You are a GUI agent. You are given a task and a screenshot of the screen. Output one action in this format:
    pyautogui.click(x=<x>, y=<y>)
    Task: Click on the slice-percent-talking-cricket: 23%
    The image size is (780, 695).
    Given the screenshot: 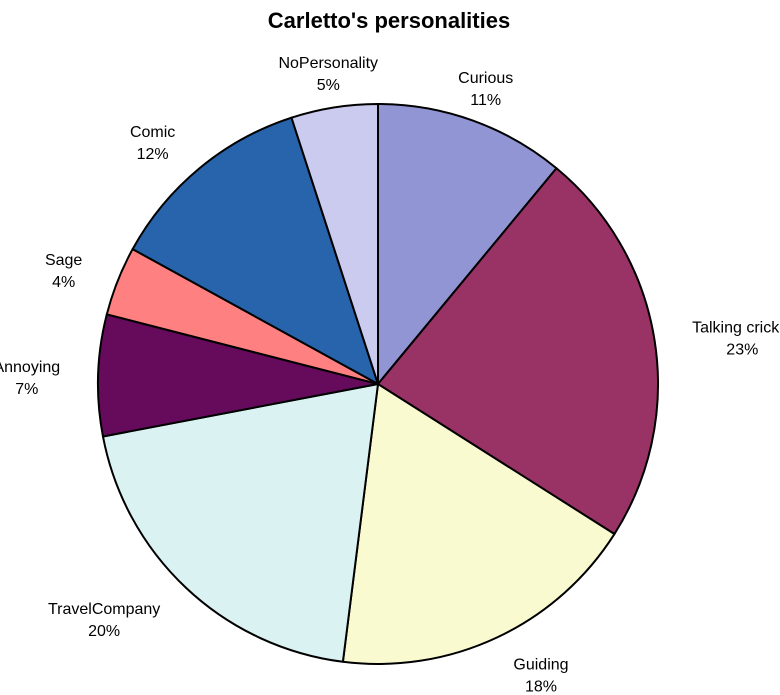 What is the action you would take?
    pyautogui.click(x=742, y=349)
    